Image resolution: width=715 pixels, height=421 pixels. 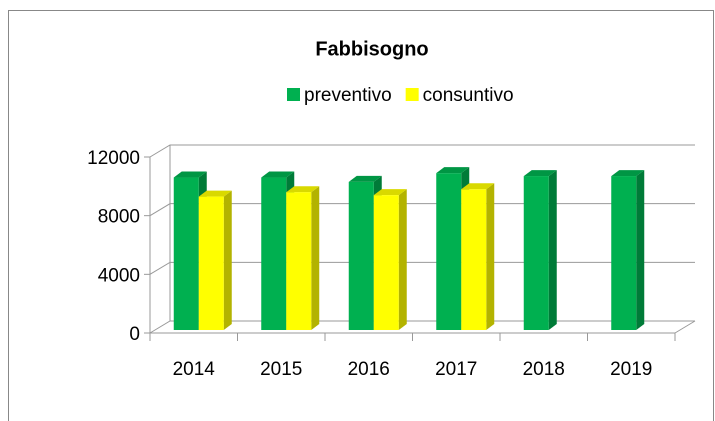 I want to click on y-tick-label: 12000, so click(x=113, y=158).